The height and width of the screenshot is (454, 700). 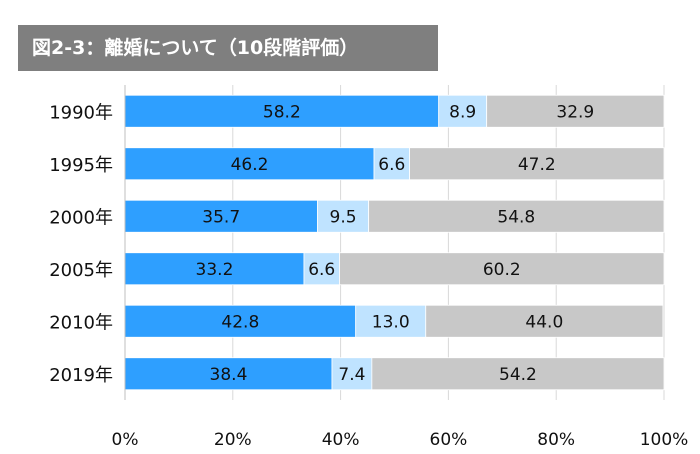 I want to click on category-label: 2019年, so click(x=81, y=375).